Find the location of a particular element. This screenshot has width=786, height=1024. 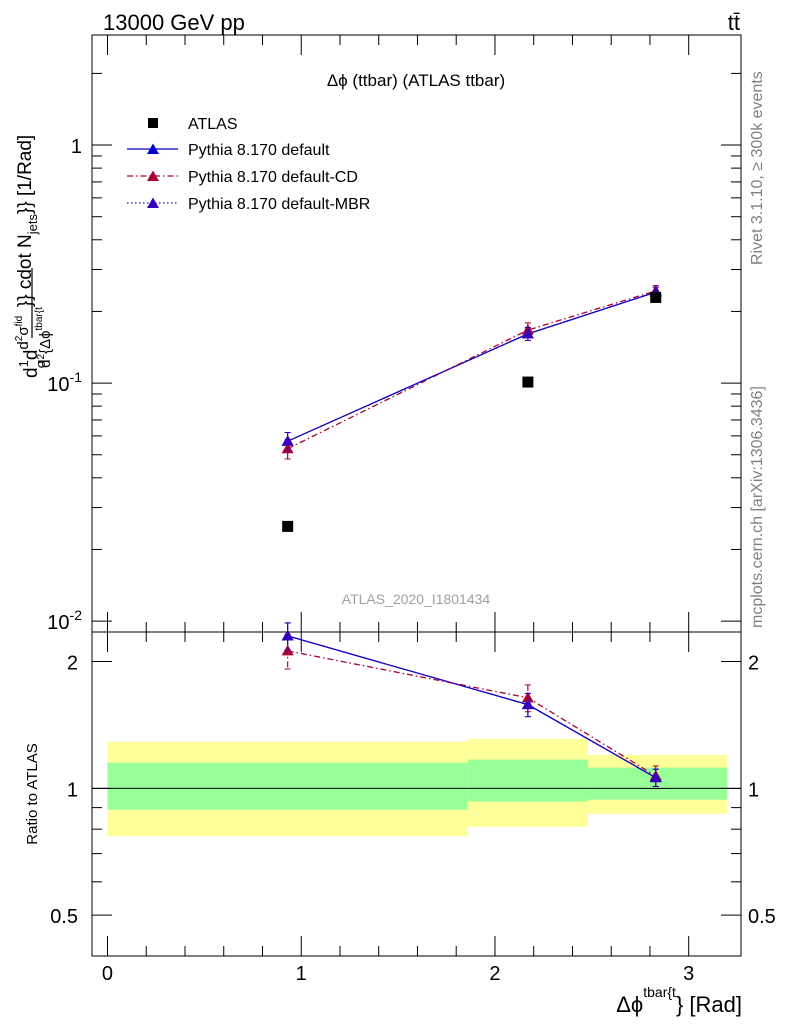

ratio-y-tick-label-left: 2 is located at coordinates (72, 664).